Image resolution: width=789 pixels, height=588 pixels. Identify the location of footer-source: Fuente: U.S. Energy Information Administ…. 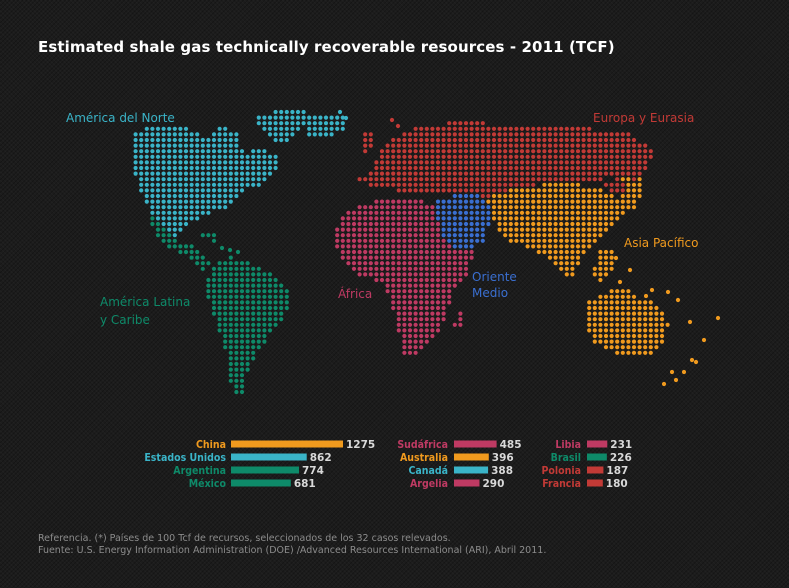
(292, 550).